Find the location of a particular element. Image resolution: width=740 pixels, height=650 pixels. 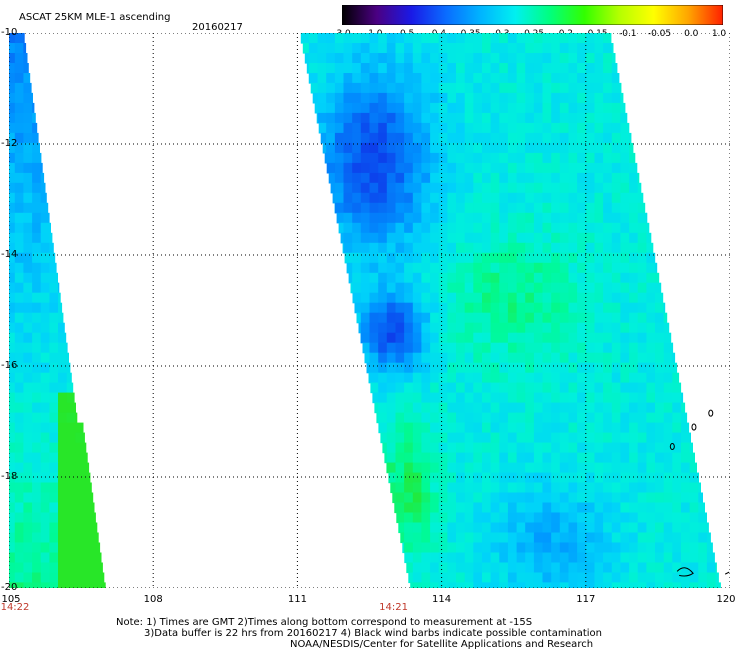

coast-outline is located at coordinates (685, 572).